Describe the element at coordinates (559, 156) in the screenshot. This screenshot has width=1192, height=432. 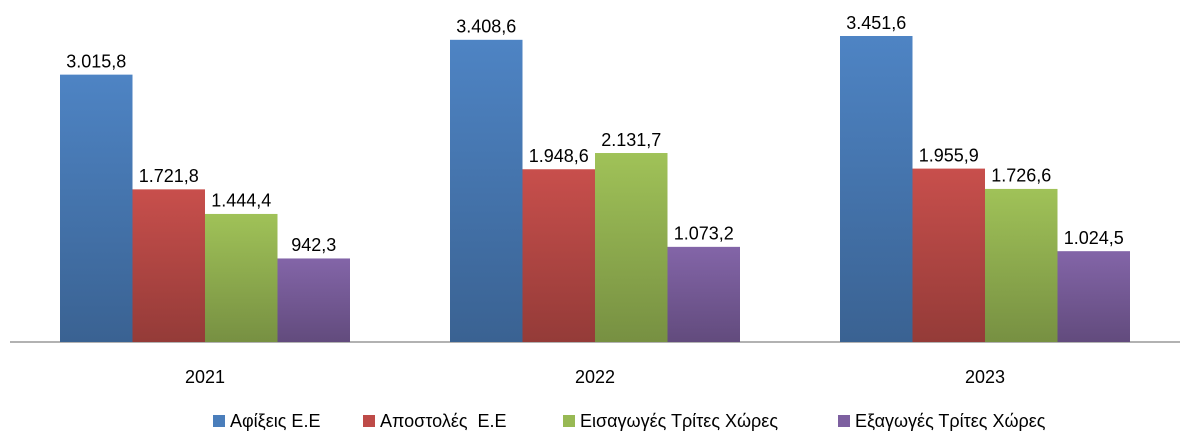
I see `data-label: 1.948,6` at that location.